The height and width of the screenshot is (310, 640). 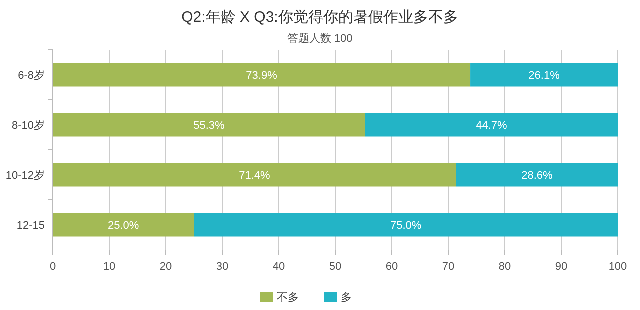 I want to click on data-label: 73.9%, so click(x=262, y=76).